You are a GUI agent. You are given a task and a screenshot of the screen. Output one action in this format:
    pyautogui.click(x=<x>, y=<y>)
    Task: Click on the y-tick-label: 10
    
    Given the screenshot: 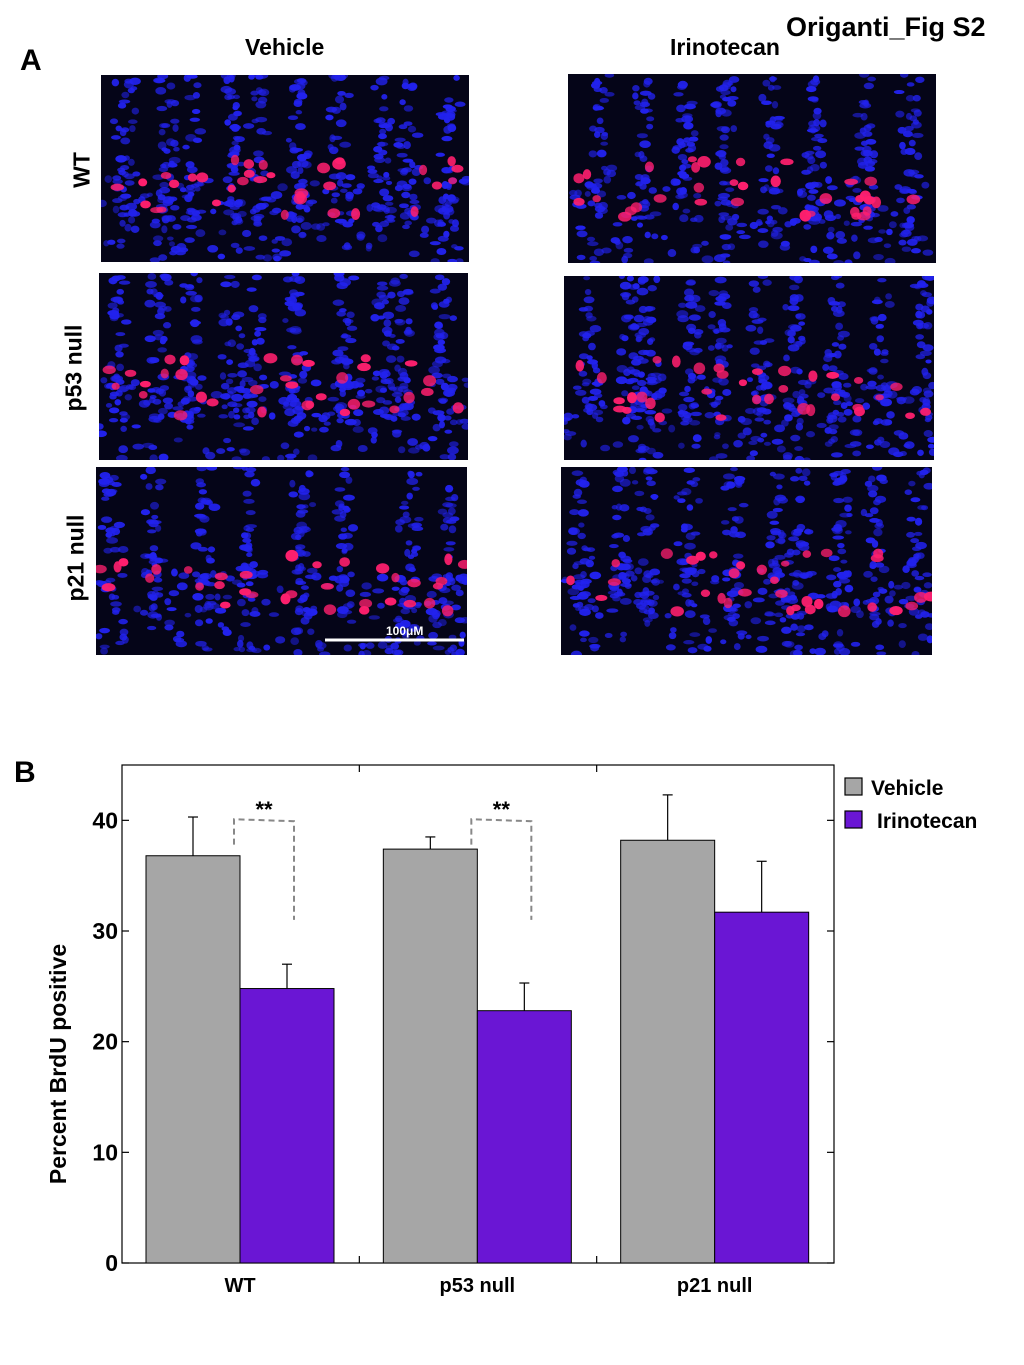 What is the action you would take?
    pyautogui.click(x=105, y=1152)
    